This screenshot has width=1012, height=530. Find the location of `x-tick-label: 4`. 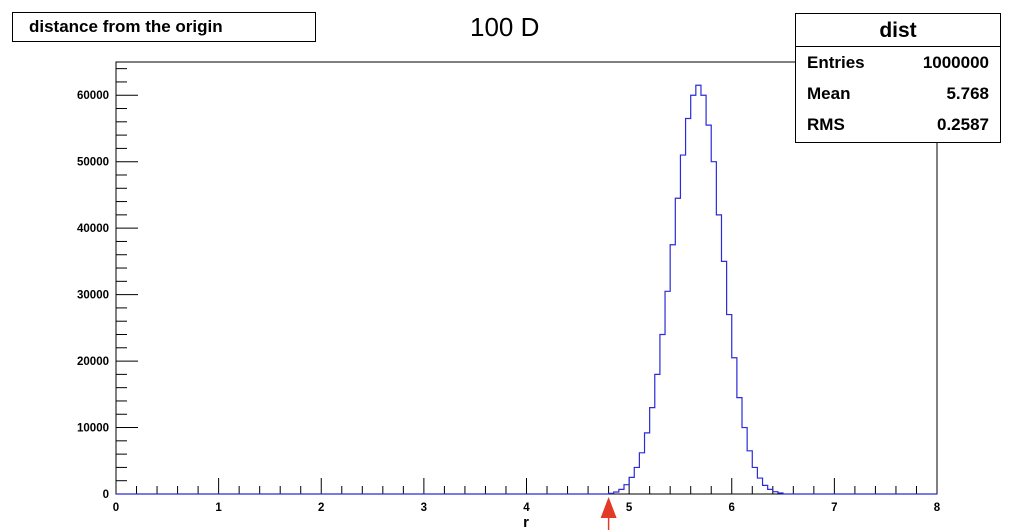

x-tick-label: 4 is located at coordinates (526, 508).